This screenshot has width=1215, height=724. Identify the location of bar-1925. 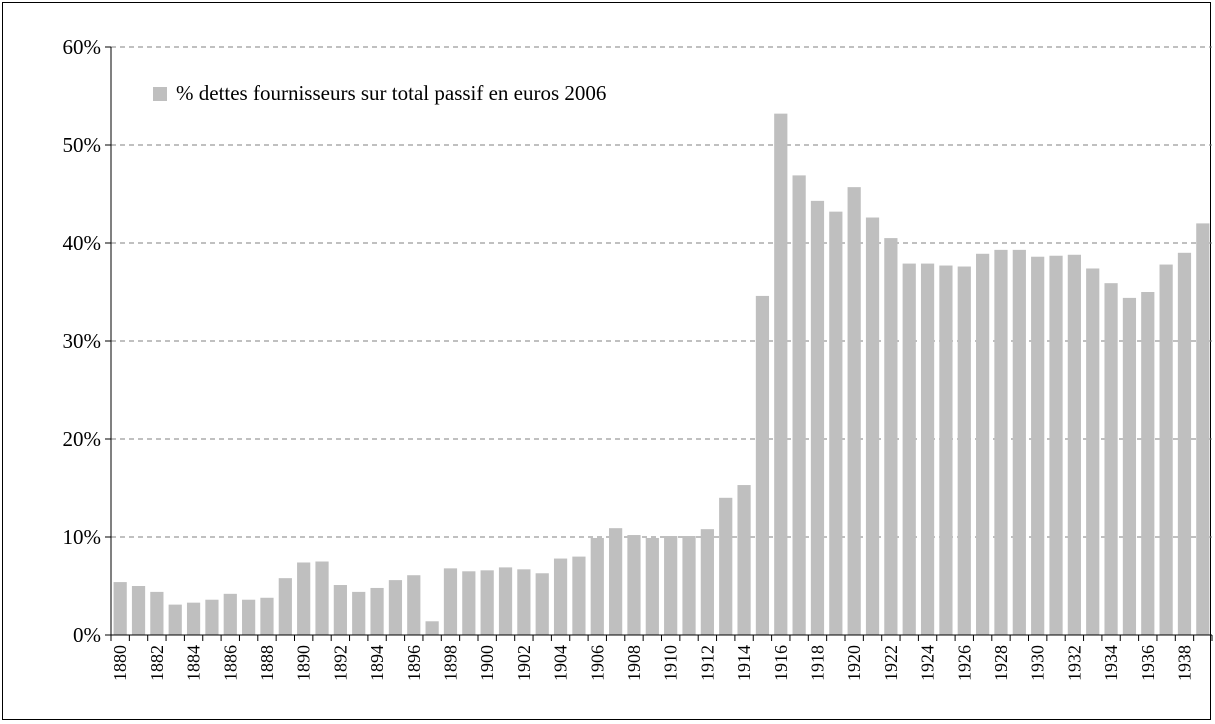
(946, 450).